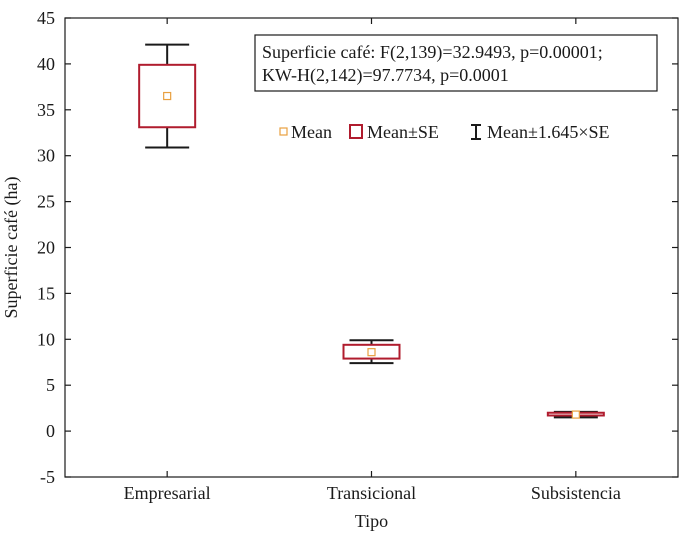 The image size is (687, 543). Describe the element at coordinates (356, 131) in the screenshot. I see `legend-se-box` at that location.